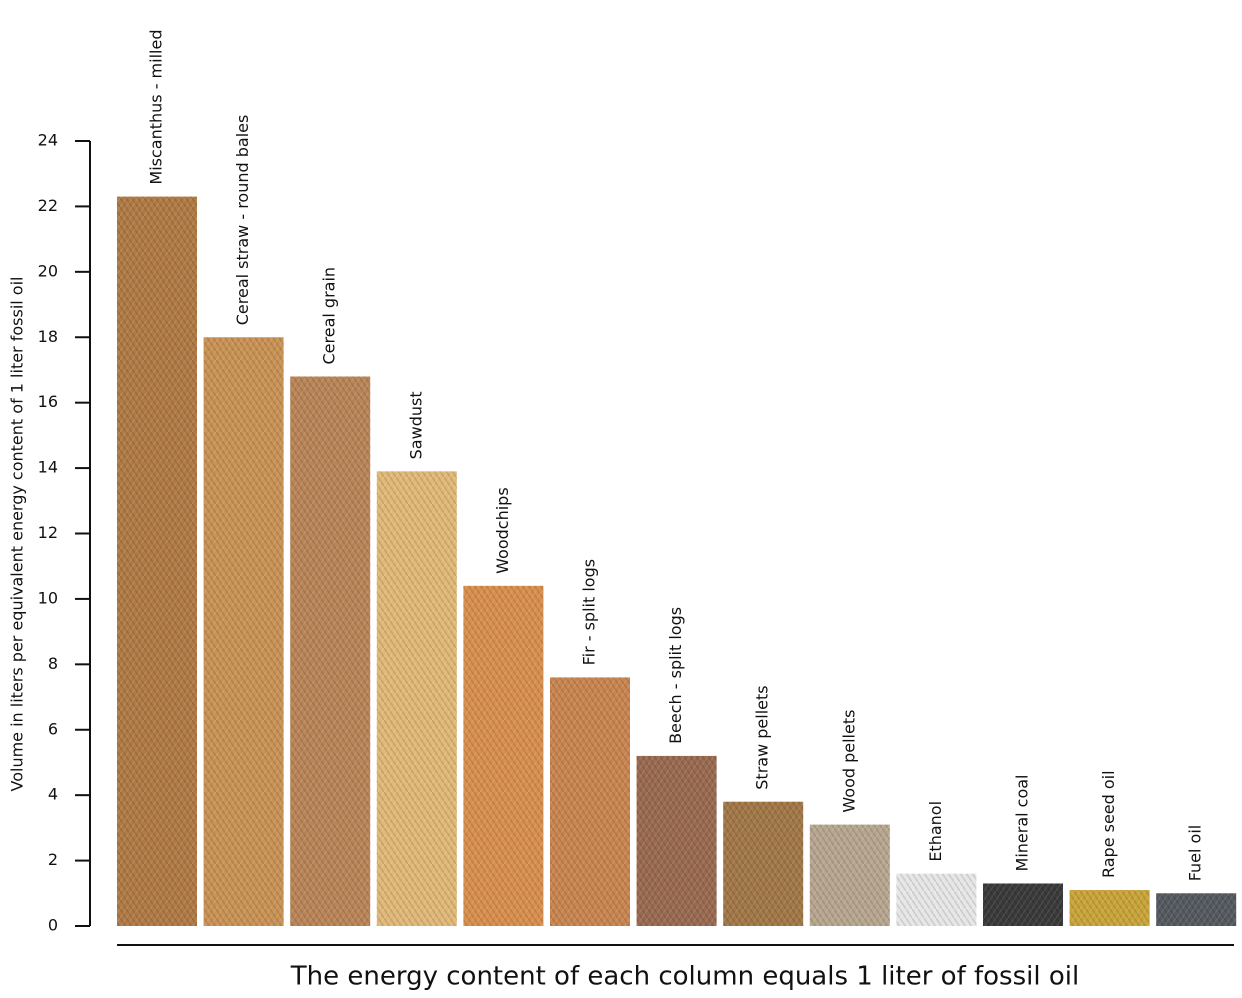 The height and width of the screenshot is (998, 1242). Describe the element at coordinates (1108, 824) in the screenshot. I see `category-label: Rape seed oil` at that location.